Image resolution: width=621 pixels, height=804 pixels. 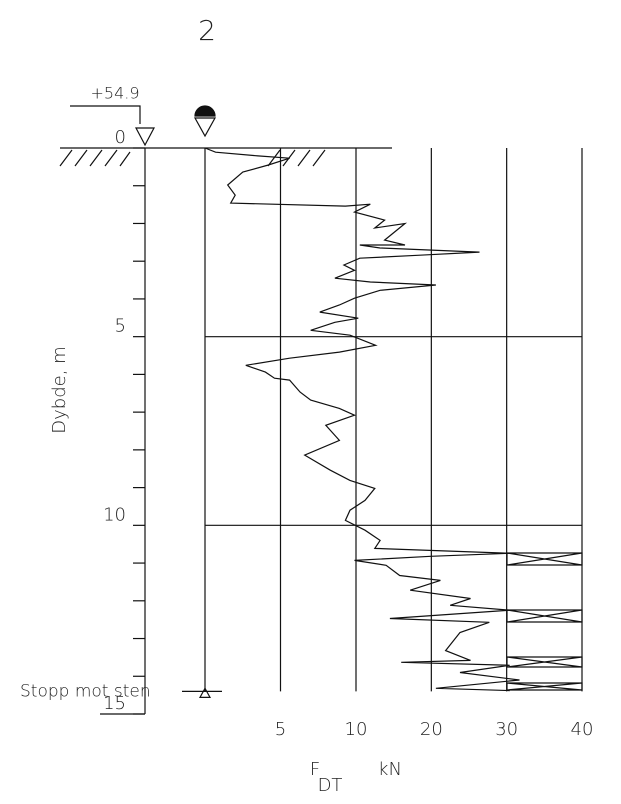 What do you see at coordinates (207, 30) in the screenshot?
I see `chart-title: 2` at bounding box center [207, 30].